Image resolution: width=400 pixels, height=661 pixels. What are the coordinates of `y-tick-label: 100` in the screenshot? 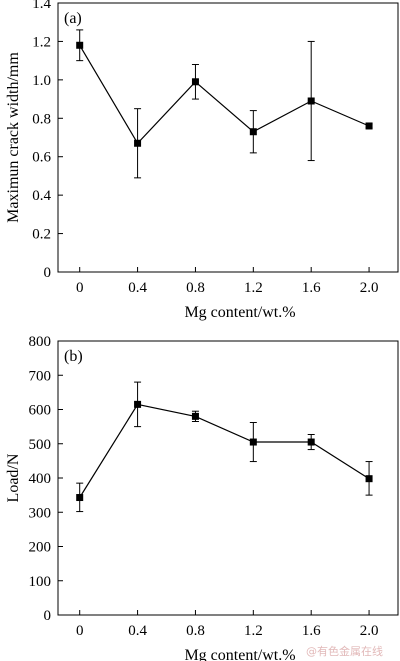 It's located at (40, 582).